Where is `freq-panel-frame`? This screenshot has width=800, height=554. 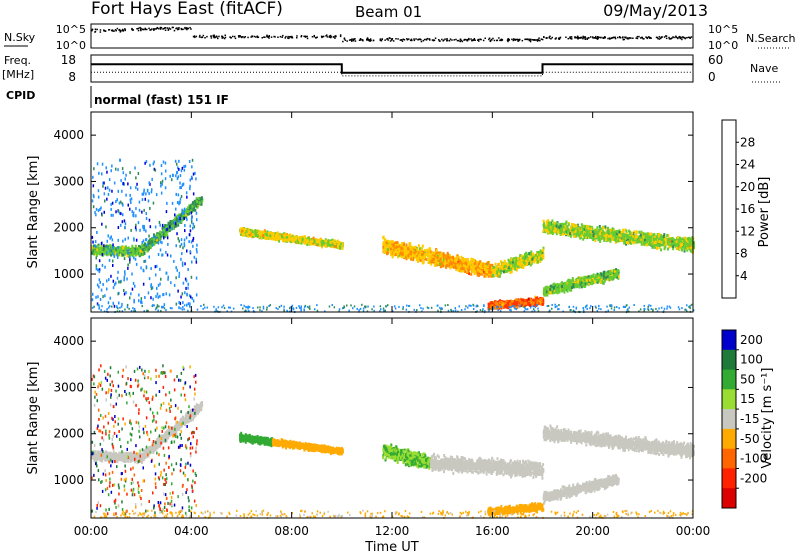 freq-panel-frame is located at coordinates (392, 68).